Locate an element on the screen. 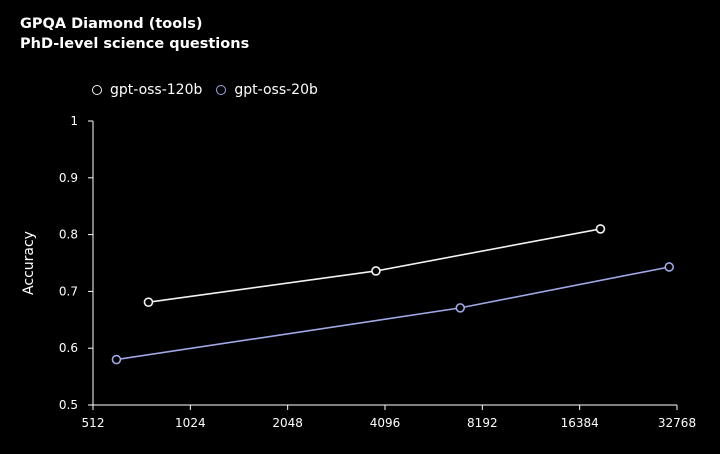 The width and height of the screenshot is (720, 454). x-tick-label: 2048 is located at coordinates (287, 423).